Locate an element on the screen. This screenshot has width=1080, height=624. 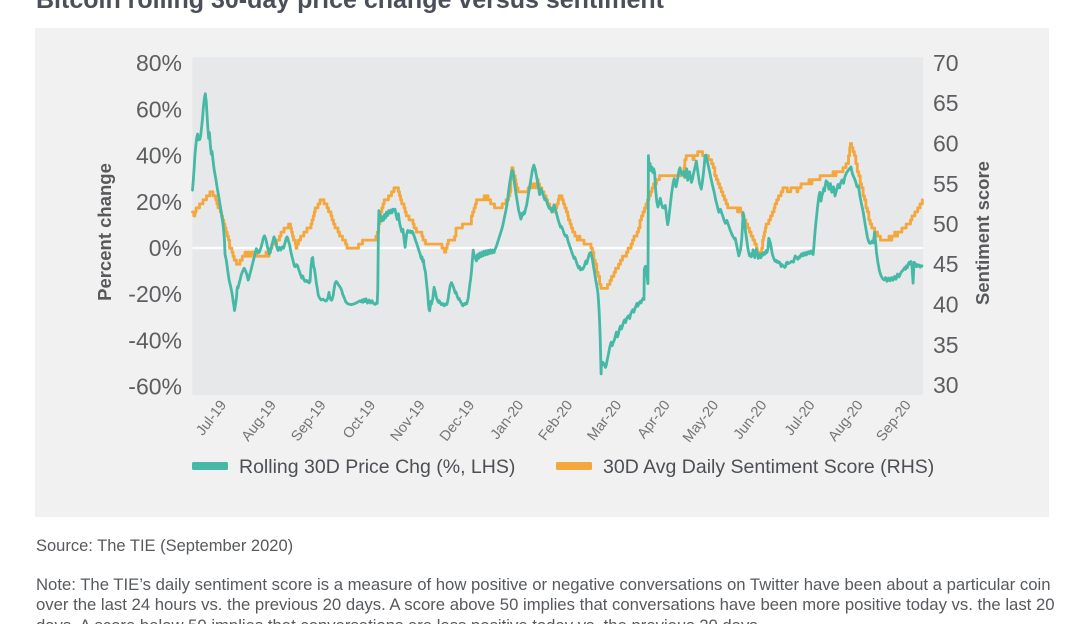
svg-text: Rolling 30D Price Chg (%, LHS) is located at coordinates (377, 467).